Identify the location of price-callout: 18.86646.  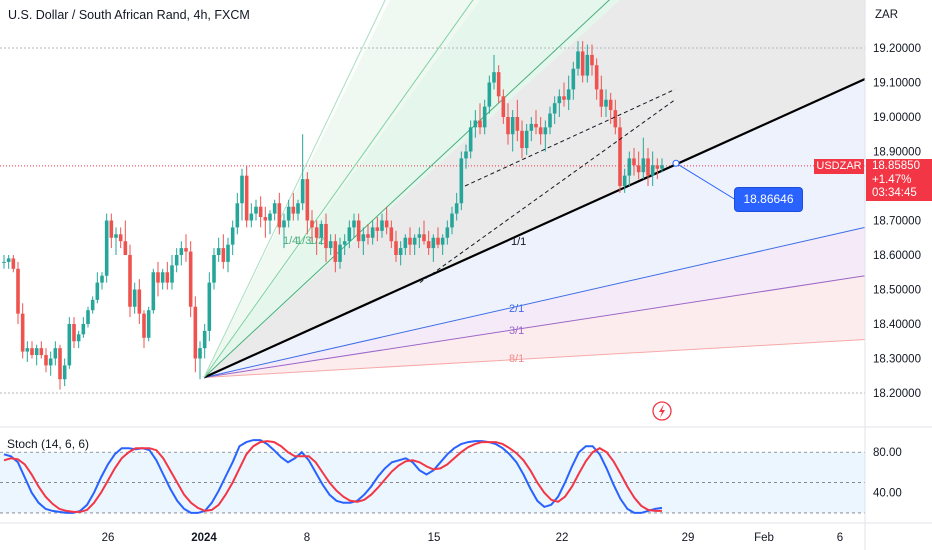
(768, 199).